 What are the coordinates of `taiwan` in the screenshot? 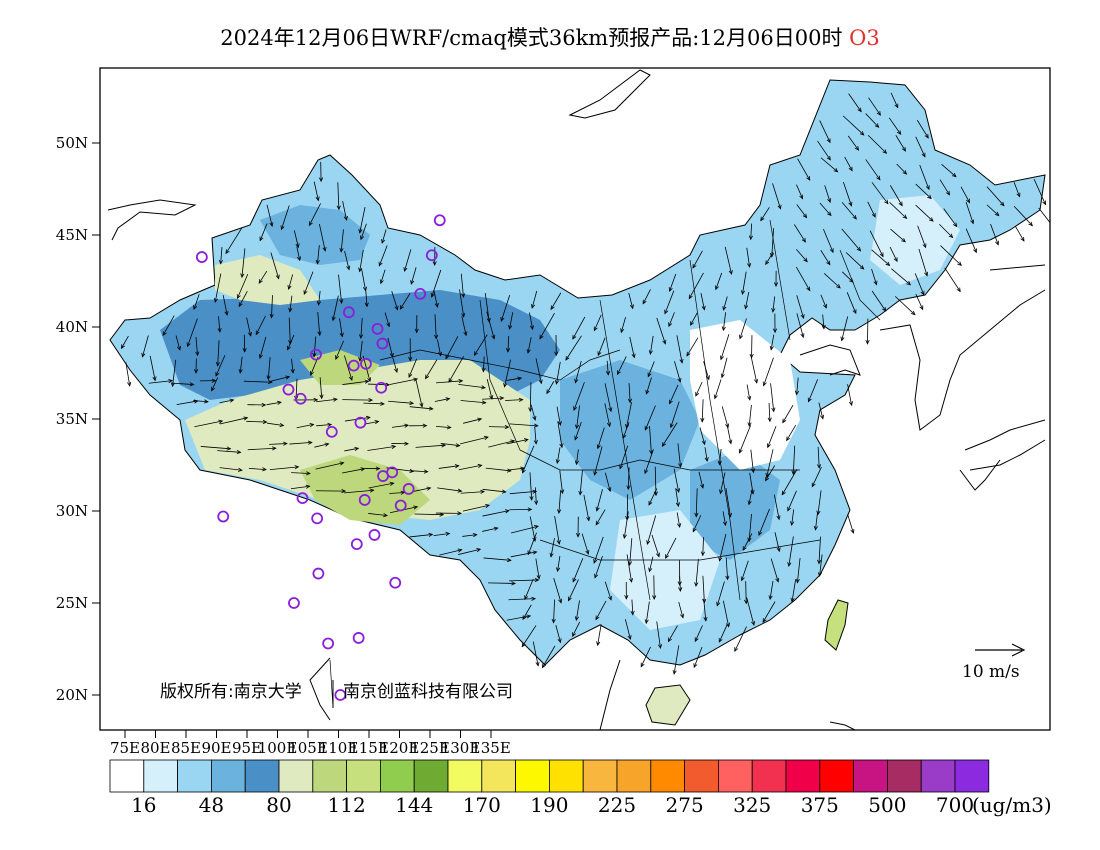 It's located at (836, 625).